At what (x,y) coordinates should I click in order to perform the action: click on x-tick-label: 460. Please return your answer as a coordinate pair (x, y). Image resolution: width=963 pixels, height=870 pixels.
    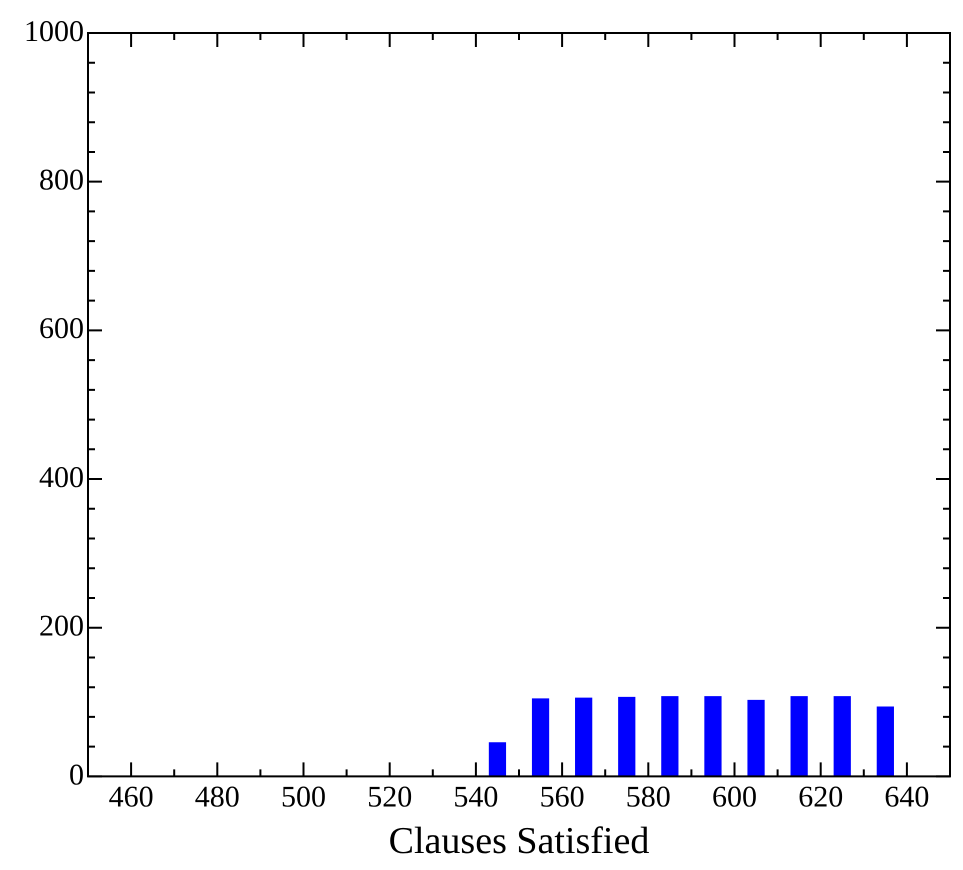
    Looking at the image, I should click on (131, 797).